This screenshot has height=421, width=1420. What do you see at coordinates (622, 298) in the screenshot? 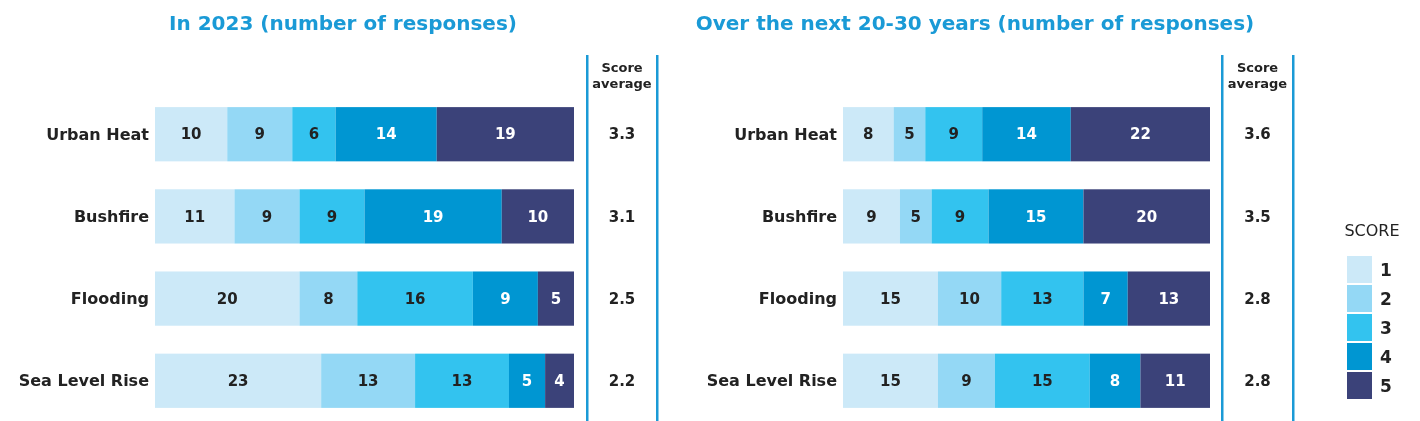
I see `text: 2.5` at bounding box center [622, 298].